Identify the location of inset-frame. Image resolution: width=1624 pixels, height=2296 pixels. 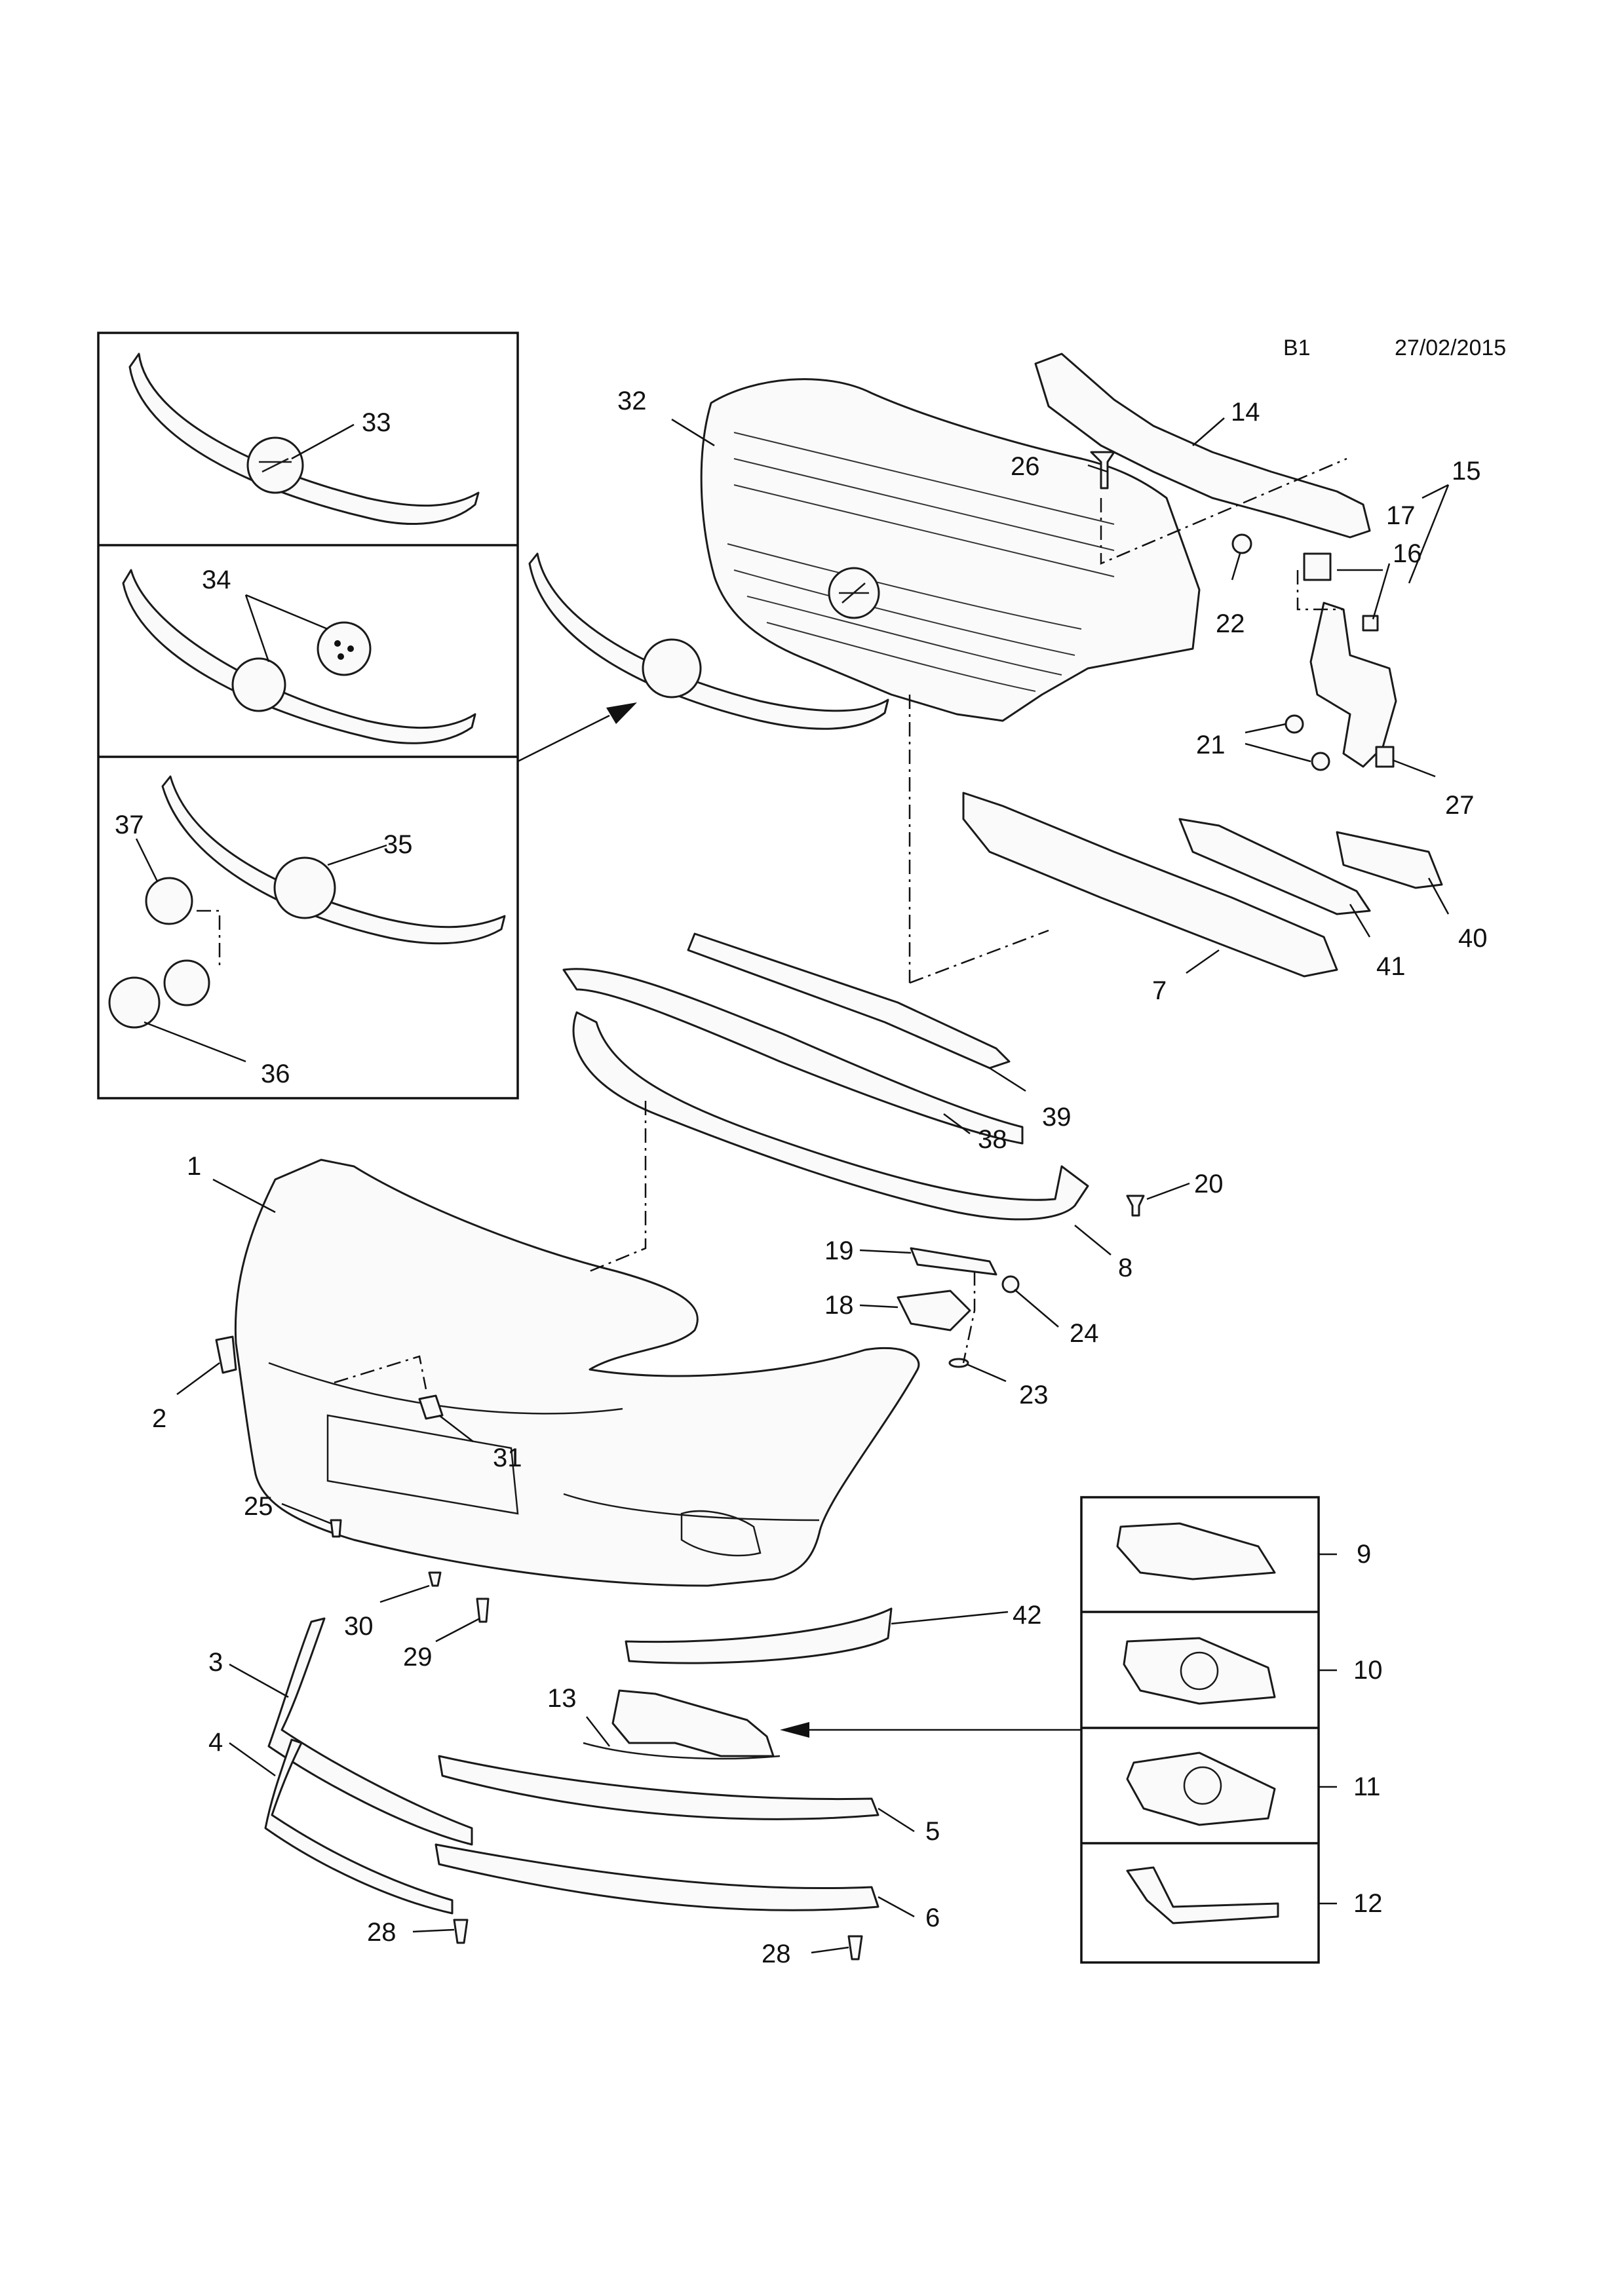
(308, 716).